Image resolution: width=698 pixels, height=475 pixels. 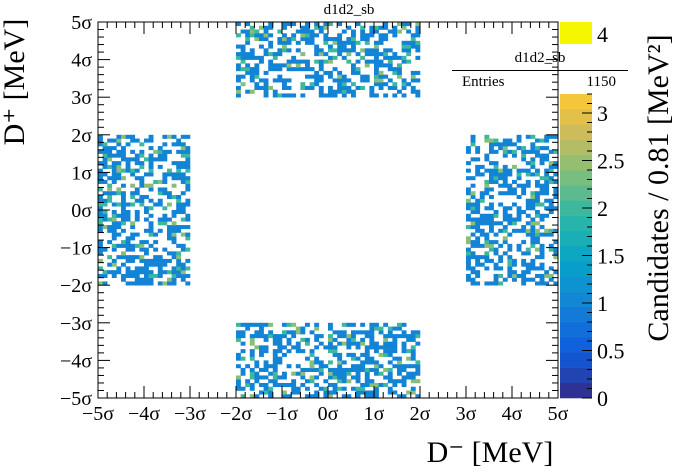 What do you see at coordinates (349, 10) in the screenshot?
I see `chart-title: d1d2_sb` at bounding box center [349, 10].